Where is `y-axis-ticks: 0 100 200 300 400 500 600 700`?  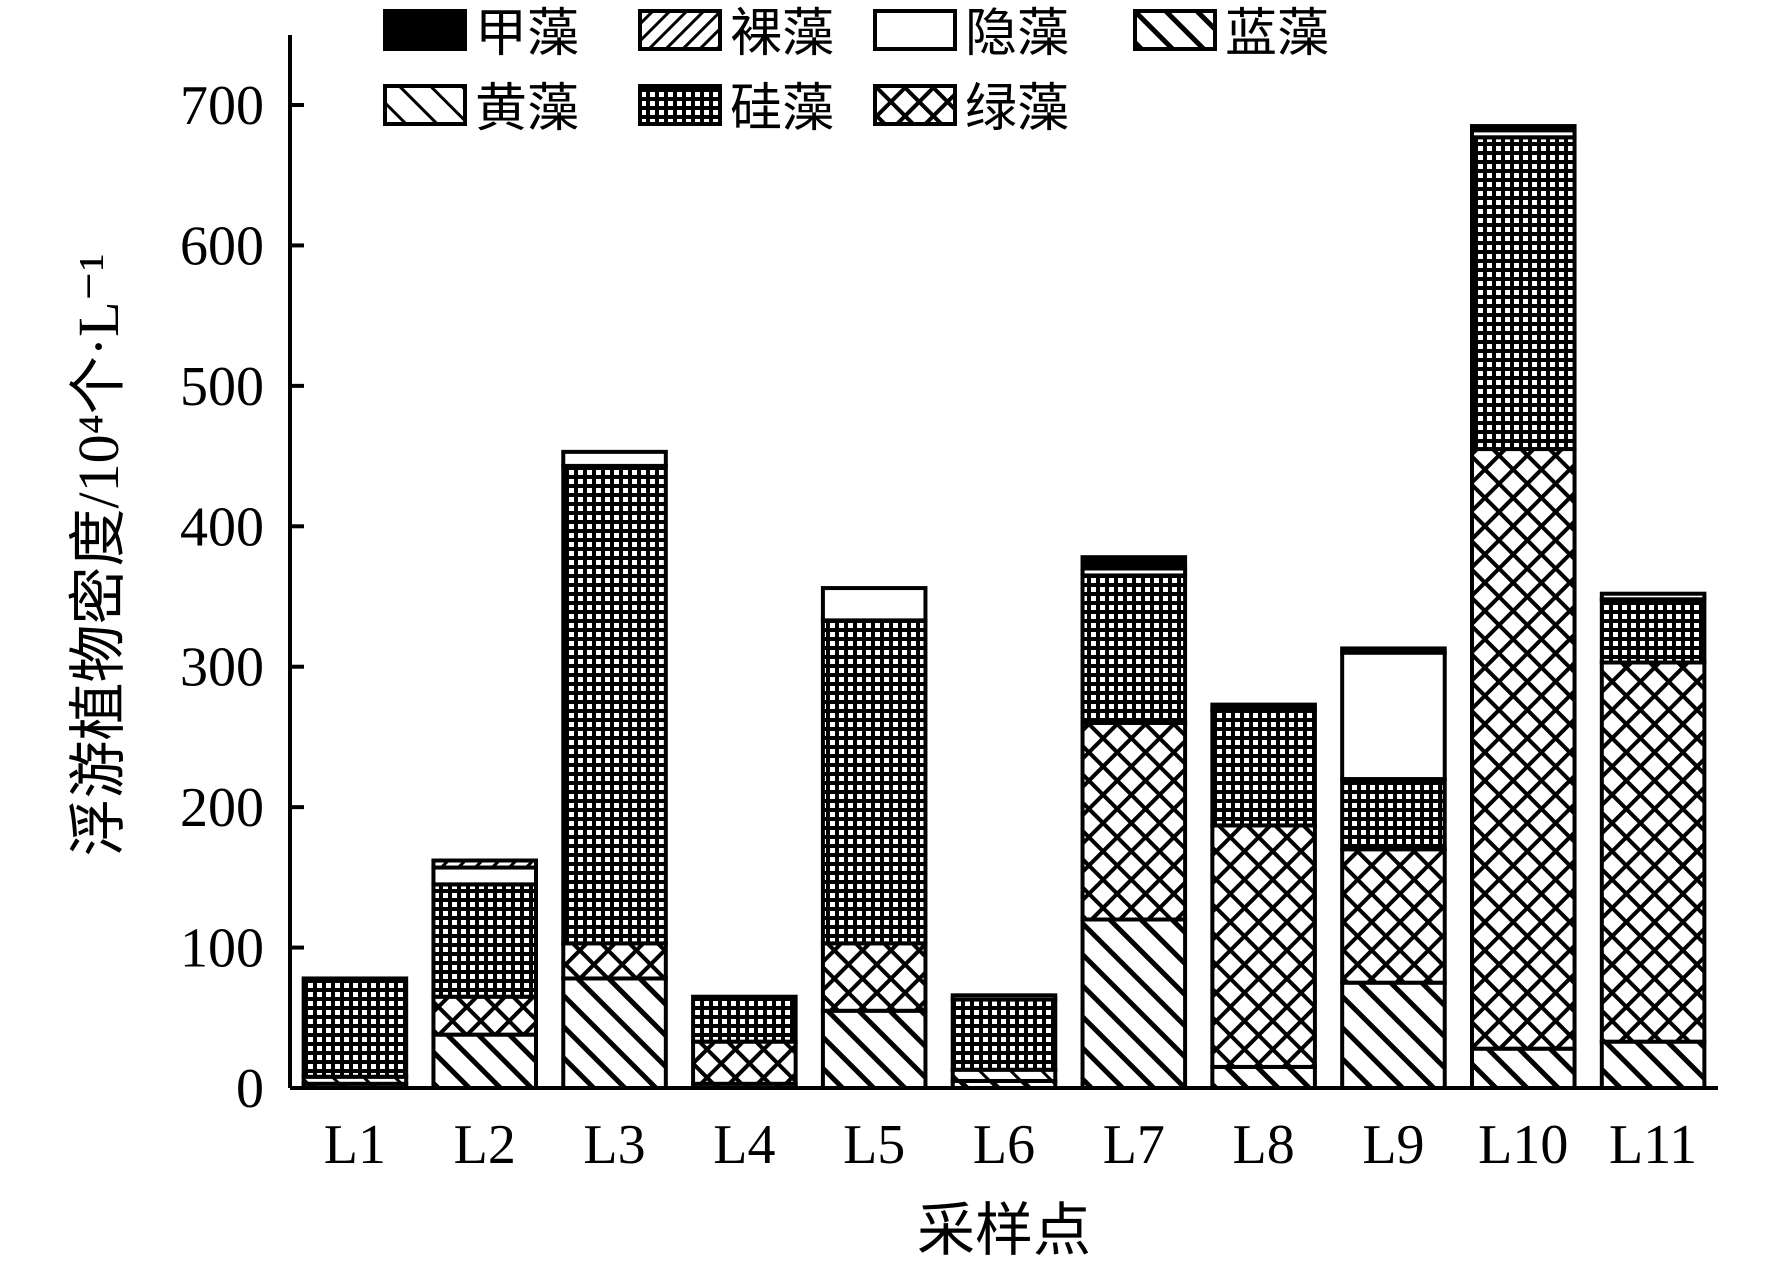
y-axis-ticks: 0 100 200 300 400 500 600 700 is located at coordinates (242, 597).